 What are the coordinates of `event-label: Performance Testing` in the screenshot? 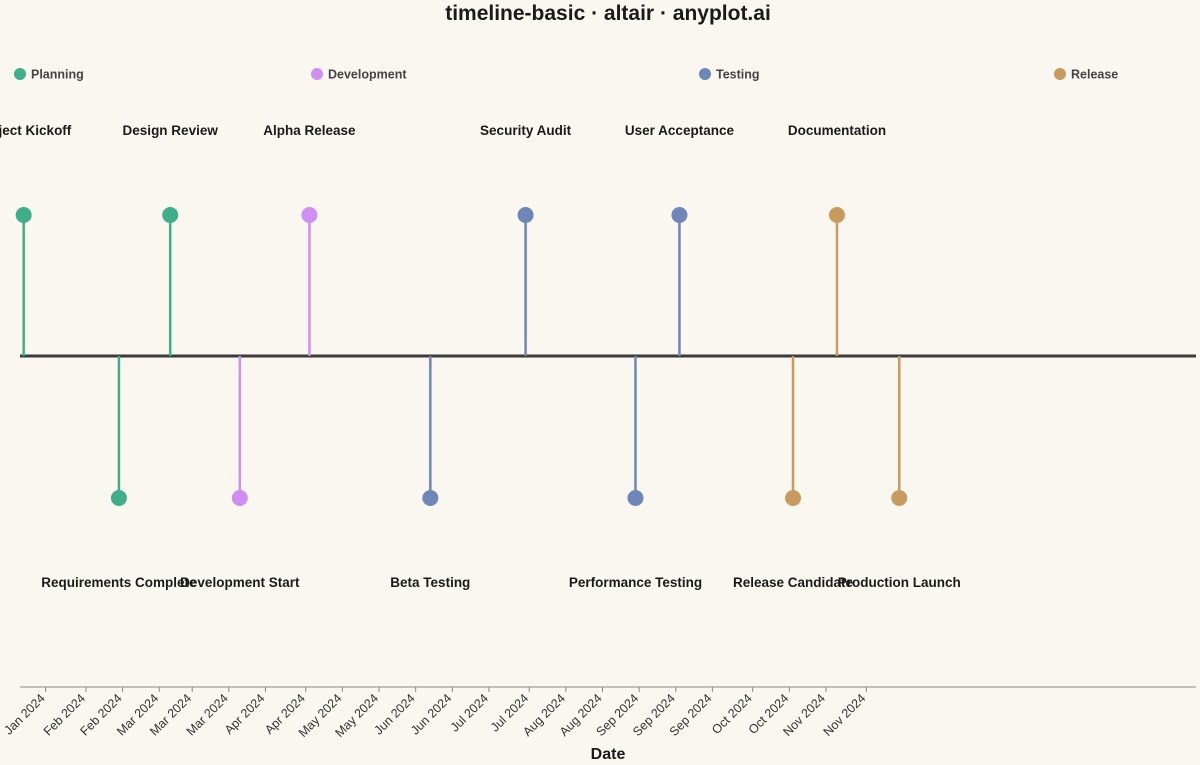 It's located at (635, 582).